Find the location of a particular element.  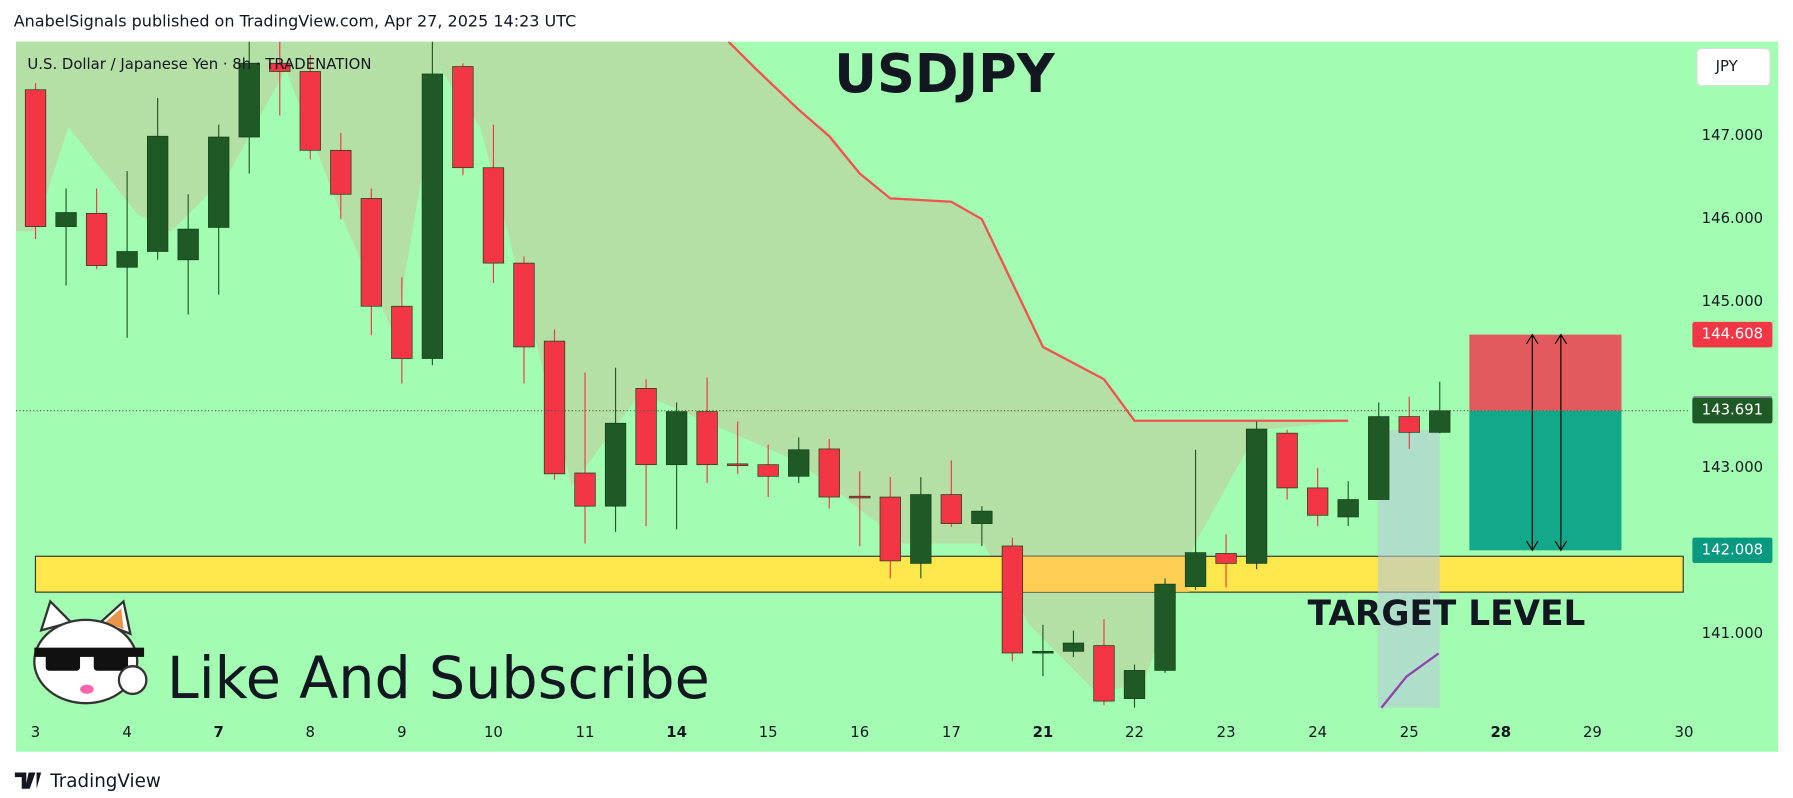

x-tick-label: 15 is located at coordinates (768, 732).